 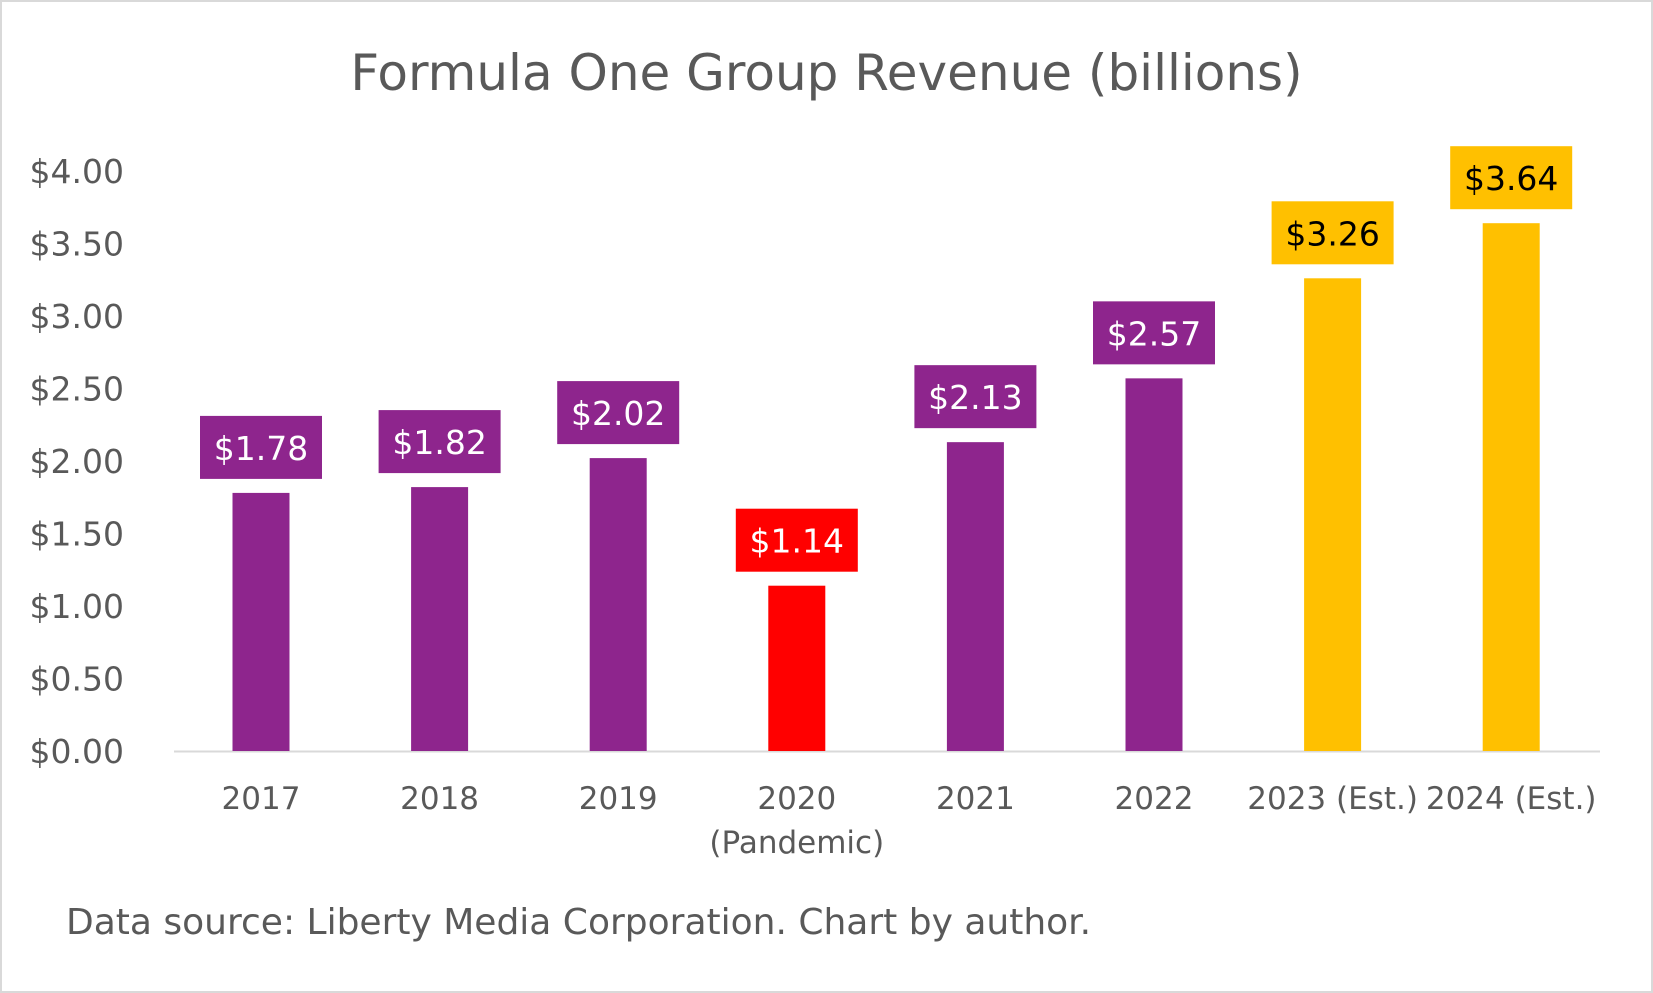 I want to click on chart-title: Formula One Group Revenue (billions), so click(x=826, y=73).